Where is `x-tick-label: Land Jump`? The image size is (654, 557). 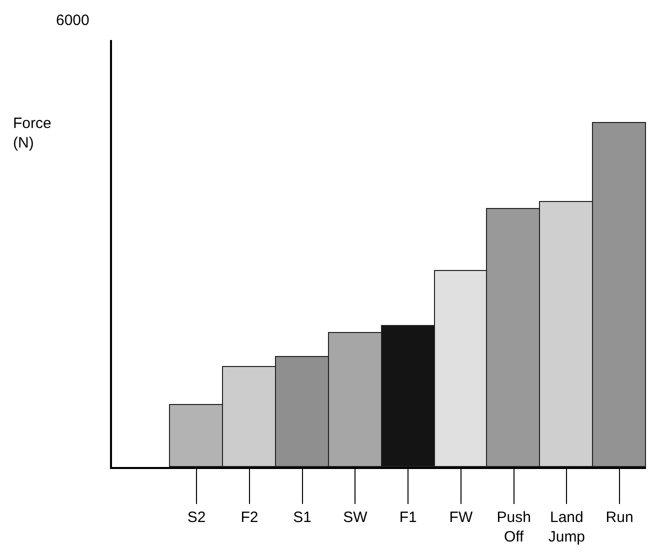
x-tick-label: Land Jump is located at coordinates (567, 527).